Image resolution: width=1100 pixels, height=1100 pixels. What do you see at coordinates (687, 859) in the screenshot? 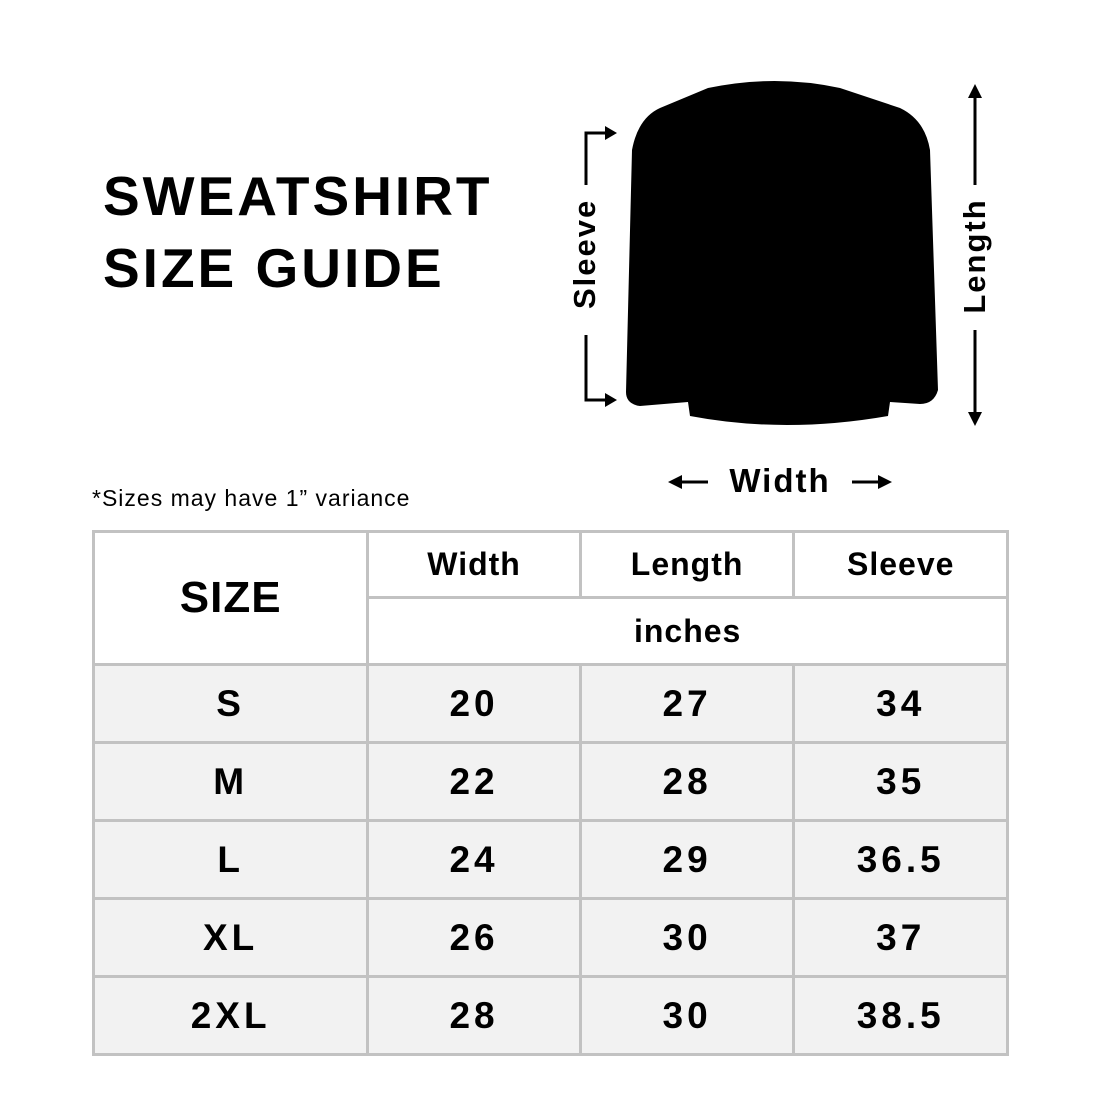
I see `length-cell: 29` at bounding box center [687, 859].